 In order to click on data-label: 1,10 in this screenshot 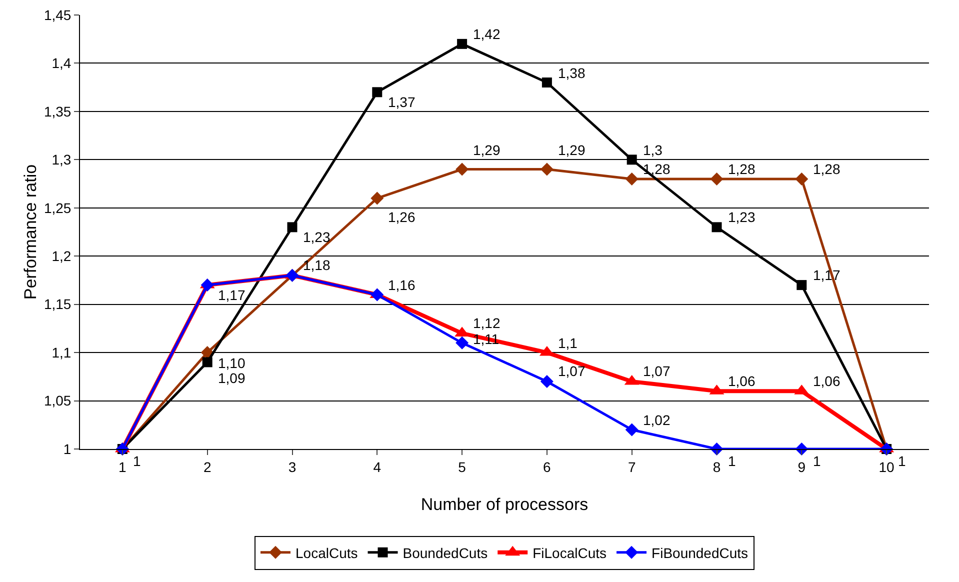, I will do `click(232, 363)`.